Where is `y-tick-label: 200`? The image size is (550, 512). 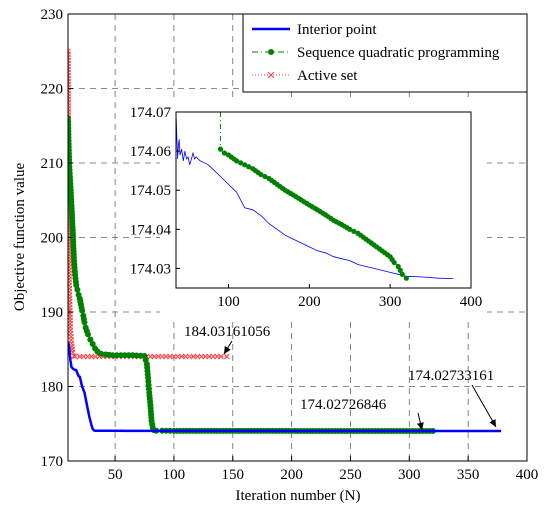
y-tick-label: 200 is located at coordinates (52, 239).